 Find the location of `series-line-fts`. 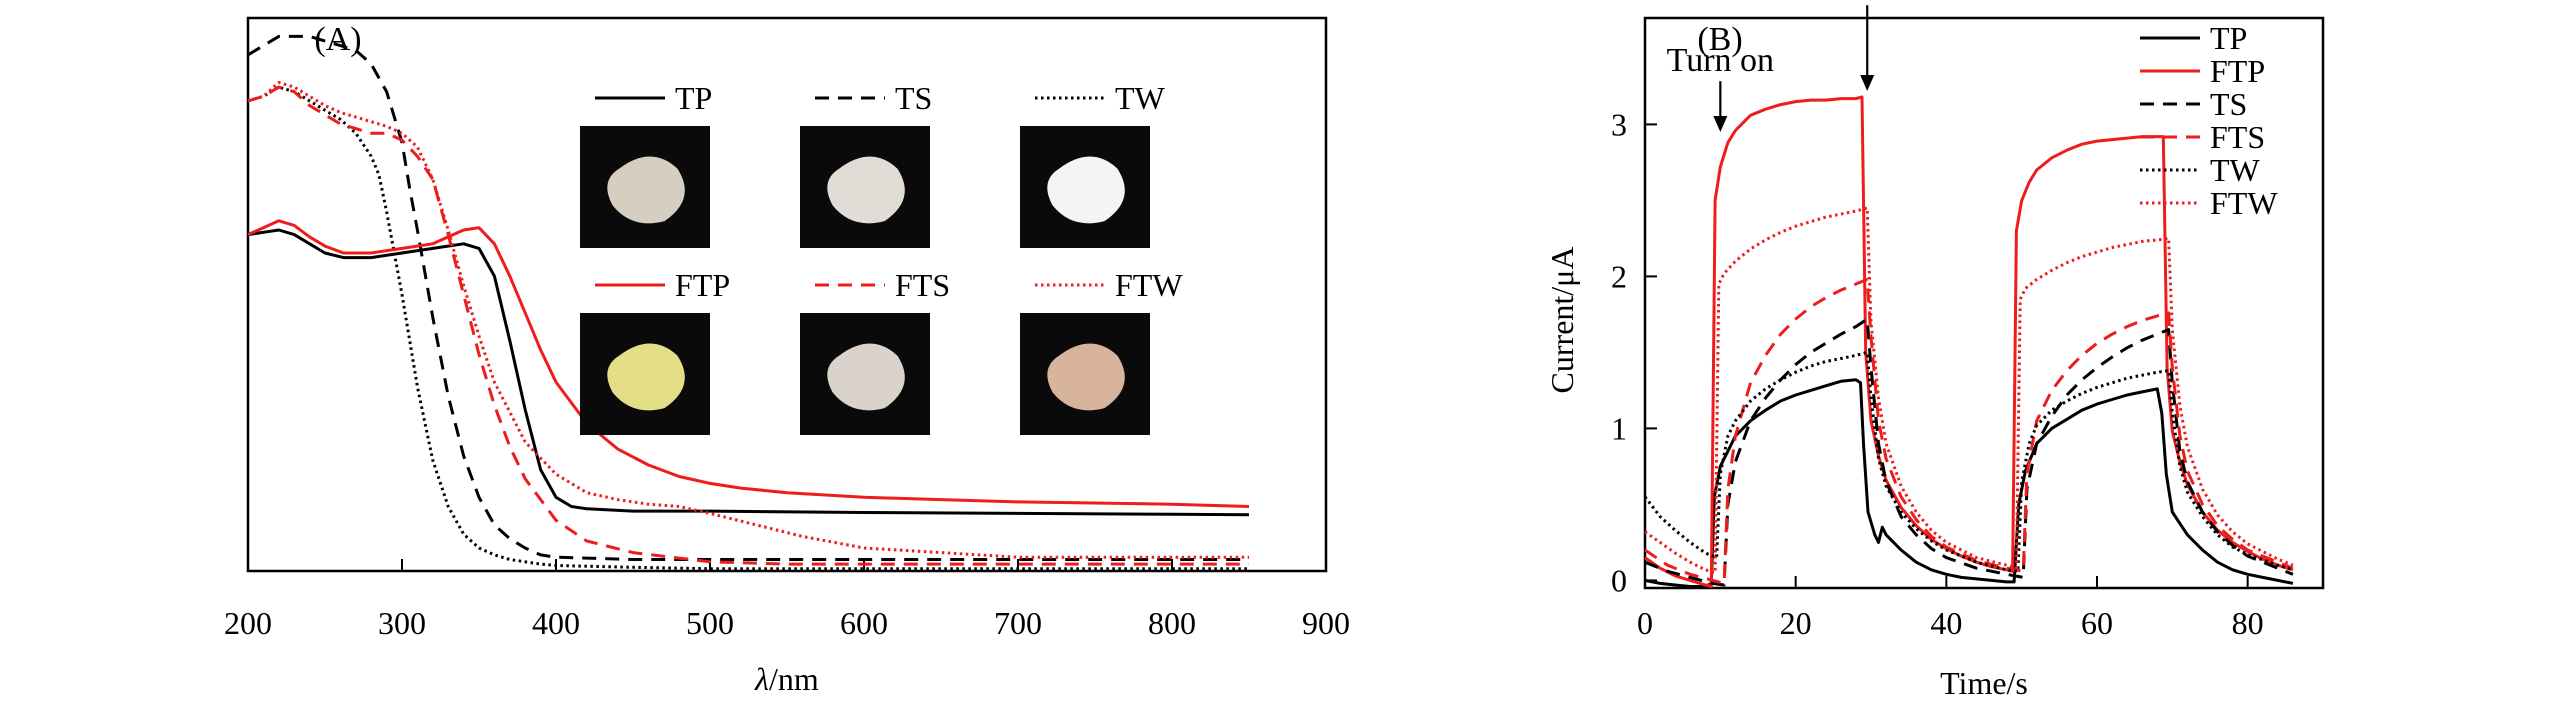

series-line-fts is located at coordinates (1969, 431).